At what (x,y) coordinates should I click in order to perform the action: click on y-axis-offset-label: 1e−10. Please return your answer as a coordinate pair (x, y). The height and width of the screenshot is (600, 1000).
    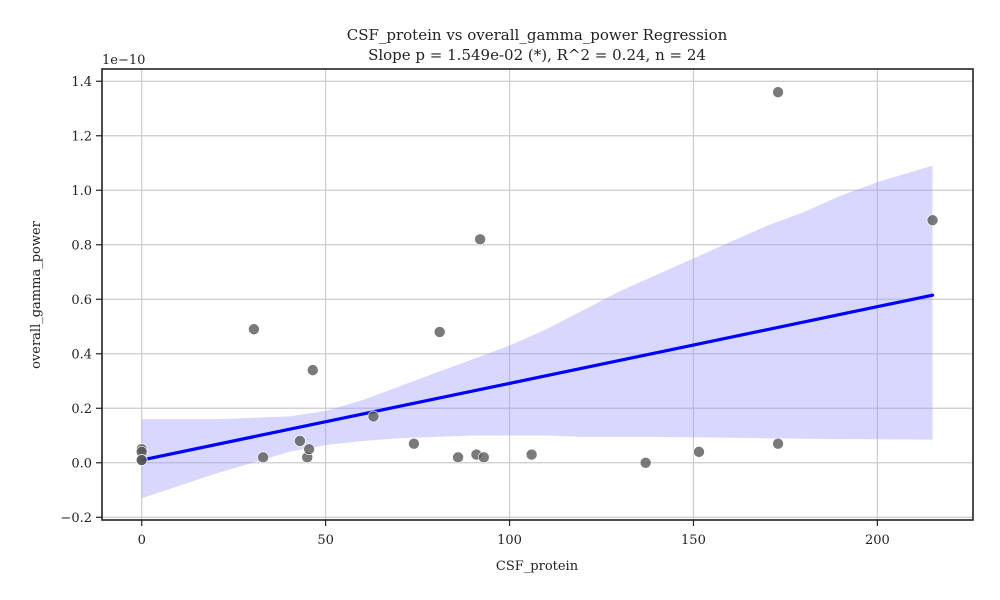
    Looking at the image, I should click on (123, 60).